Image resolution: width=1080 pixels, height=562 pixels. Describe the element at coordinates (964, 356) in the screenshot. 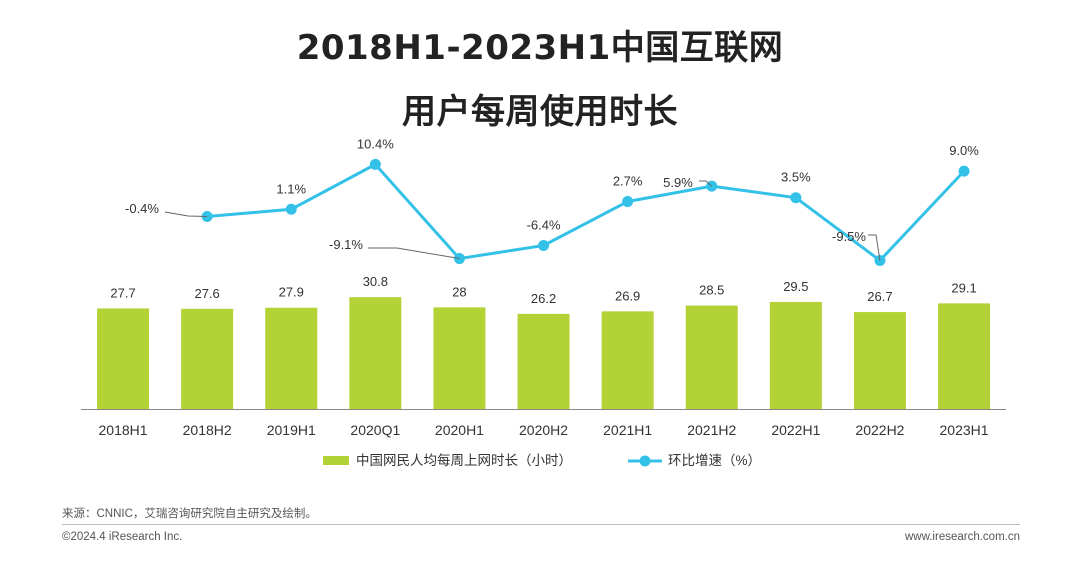

I see `bar-2023H1` at that location.